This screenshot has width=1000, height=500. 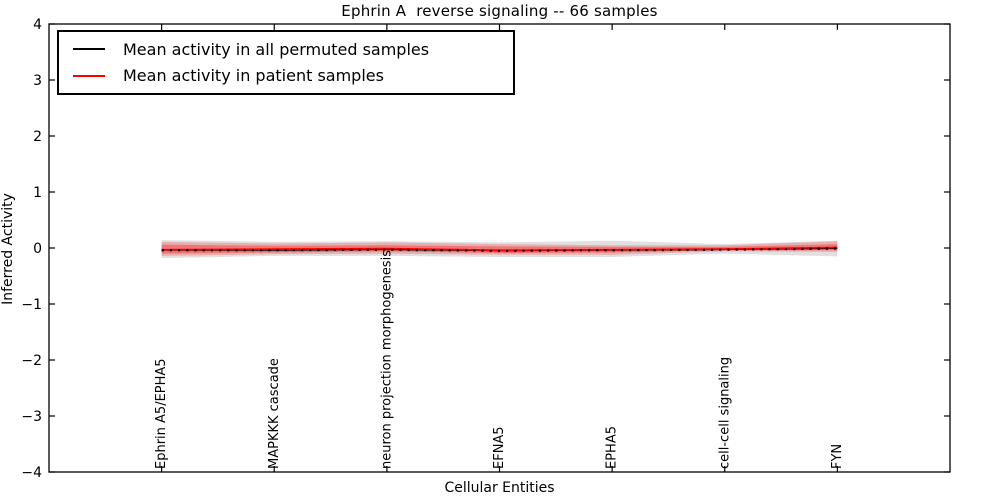 What do you see at coordinates (253, 76) in the screenshot?
I see `legend-label-patient: Mean activity in patient samples` at bounding box center [253, 76].